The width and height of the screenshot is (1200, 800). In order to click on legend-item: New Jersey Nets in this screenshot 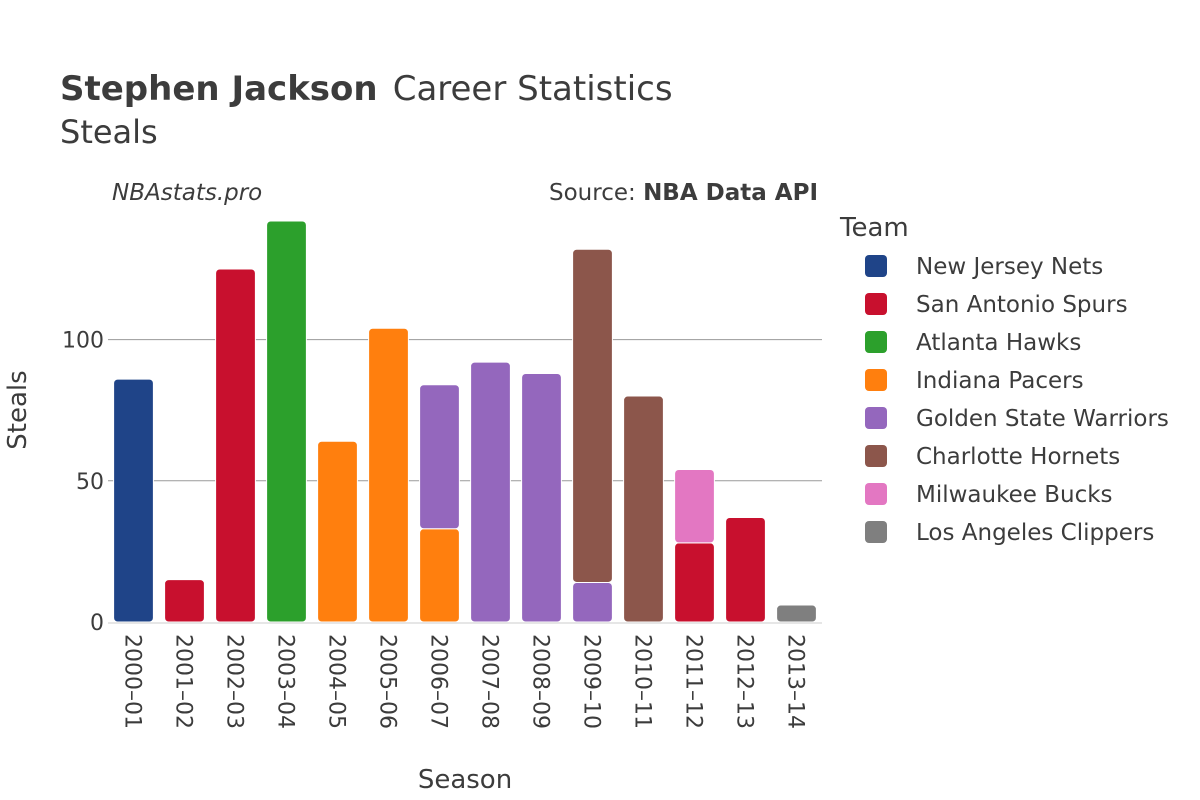, I will do `click(984, 267)`.